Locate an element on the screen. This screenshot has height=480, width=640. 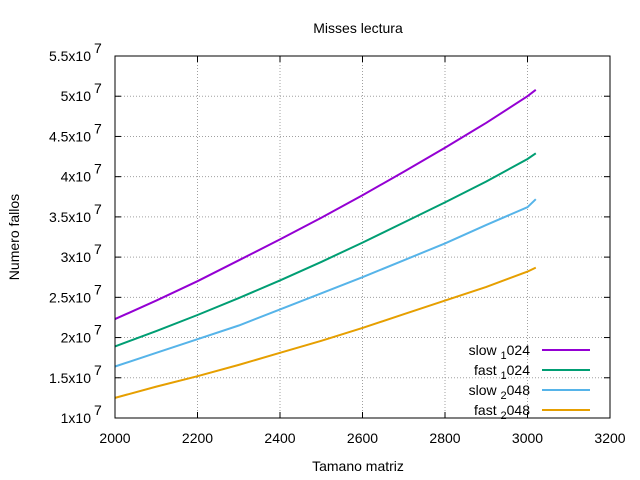
y-tick-label: 1.5x10 is located at coordinates (70, 378).